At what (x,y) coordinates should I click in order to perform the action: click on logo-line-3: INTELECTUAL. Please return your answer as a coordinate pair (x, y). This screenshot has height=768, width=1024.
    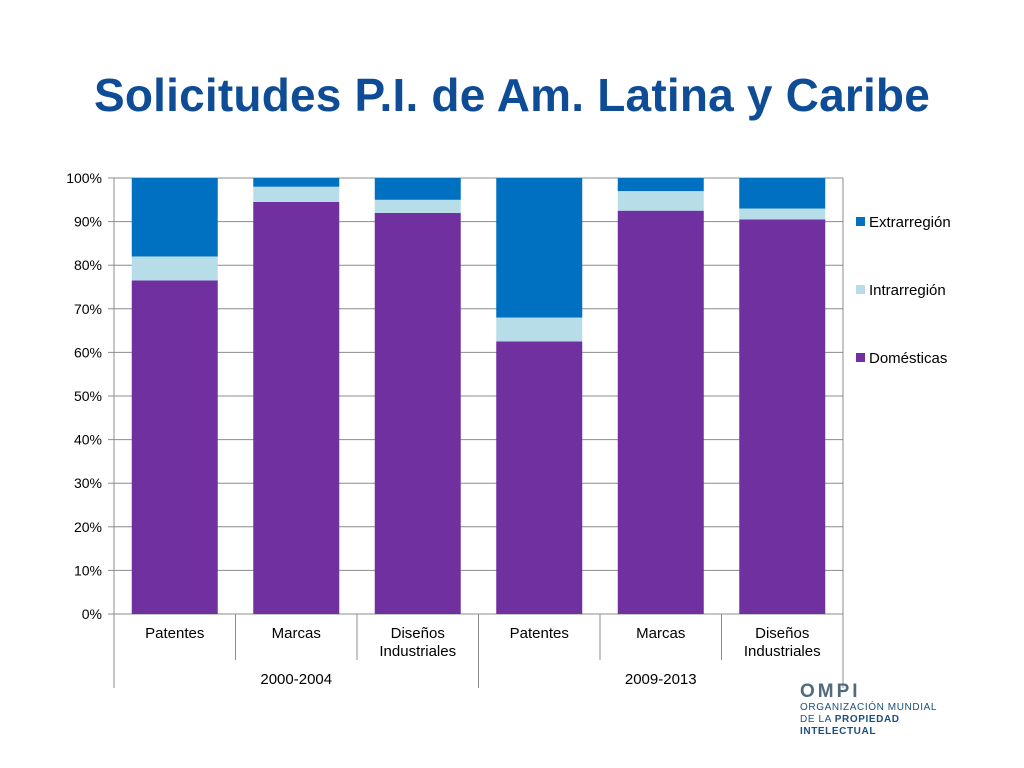
    Looking at the image, I should click on (838, 731).